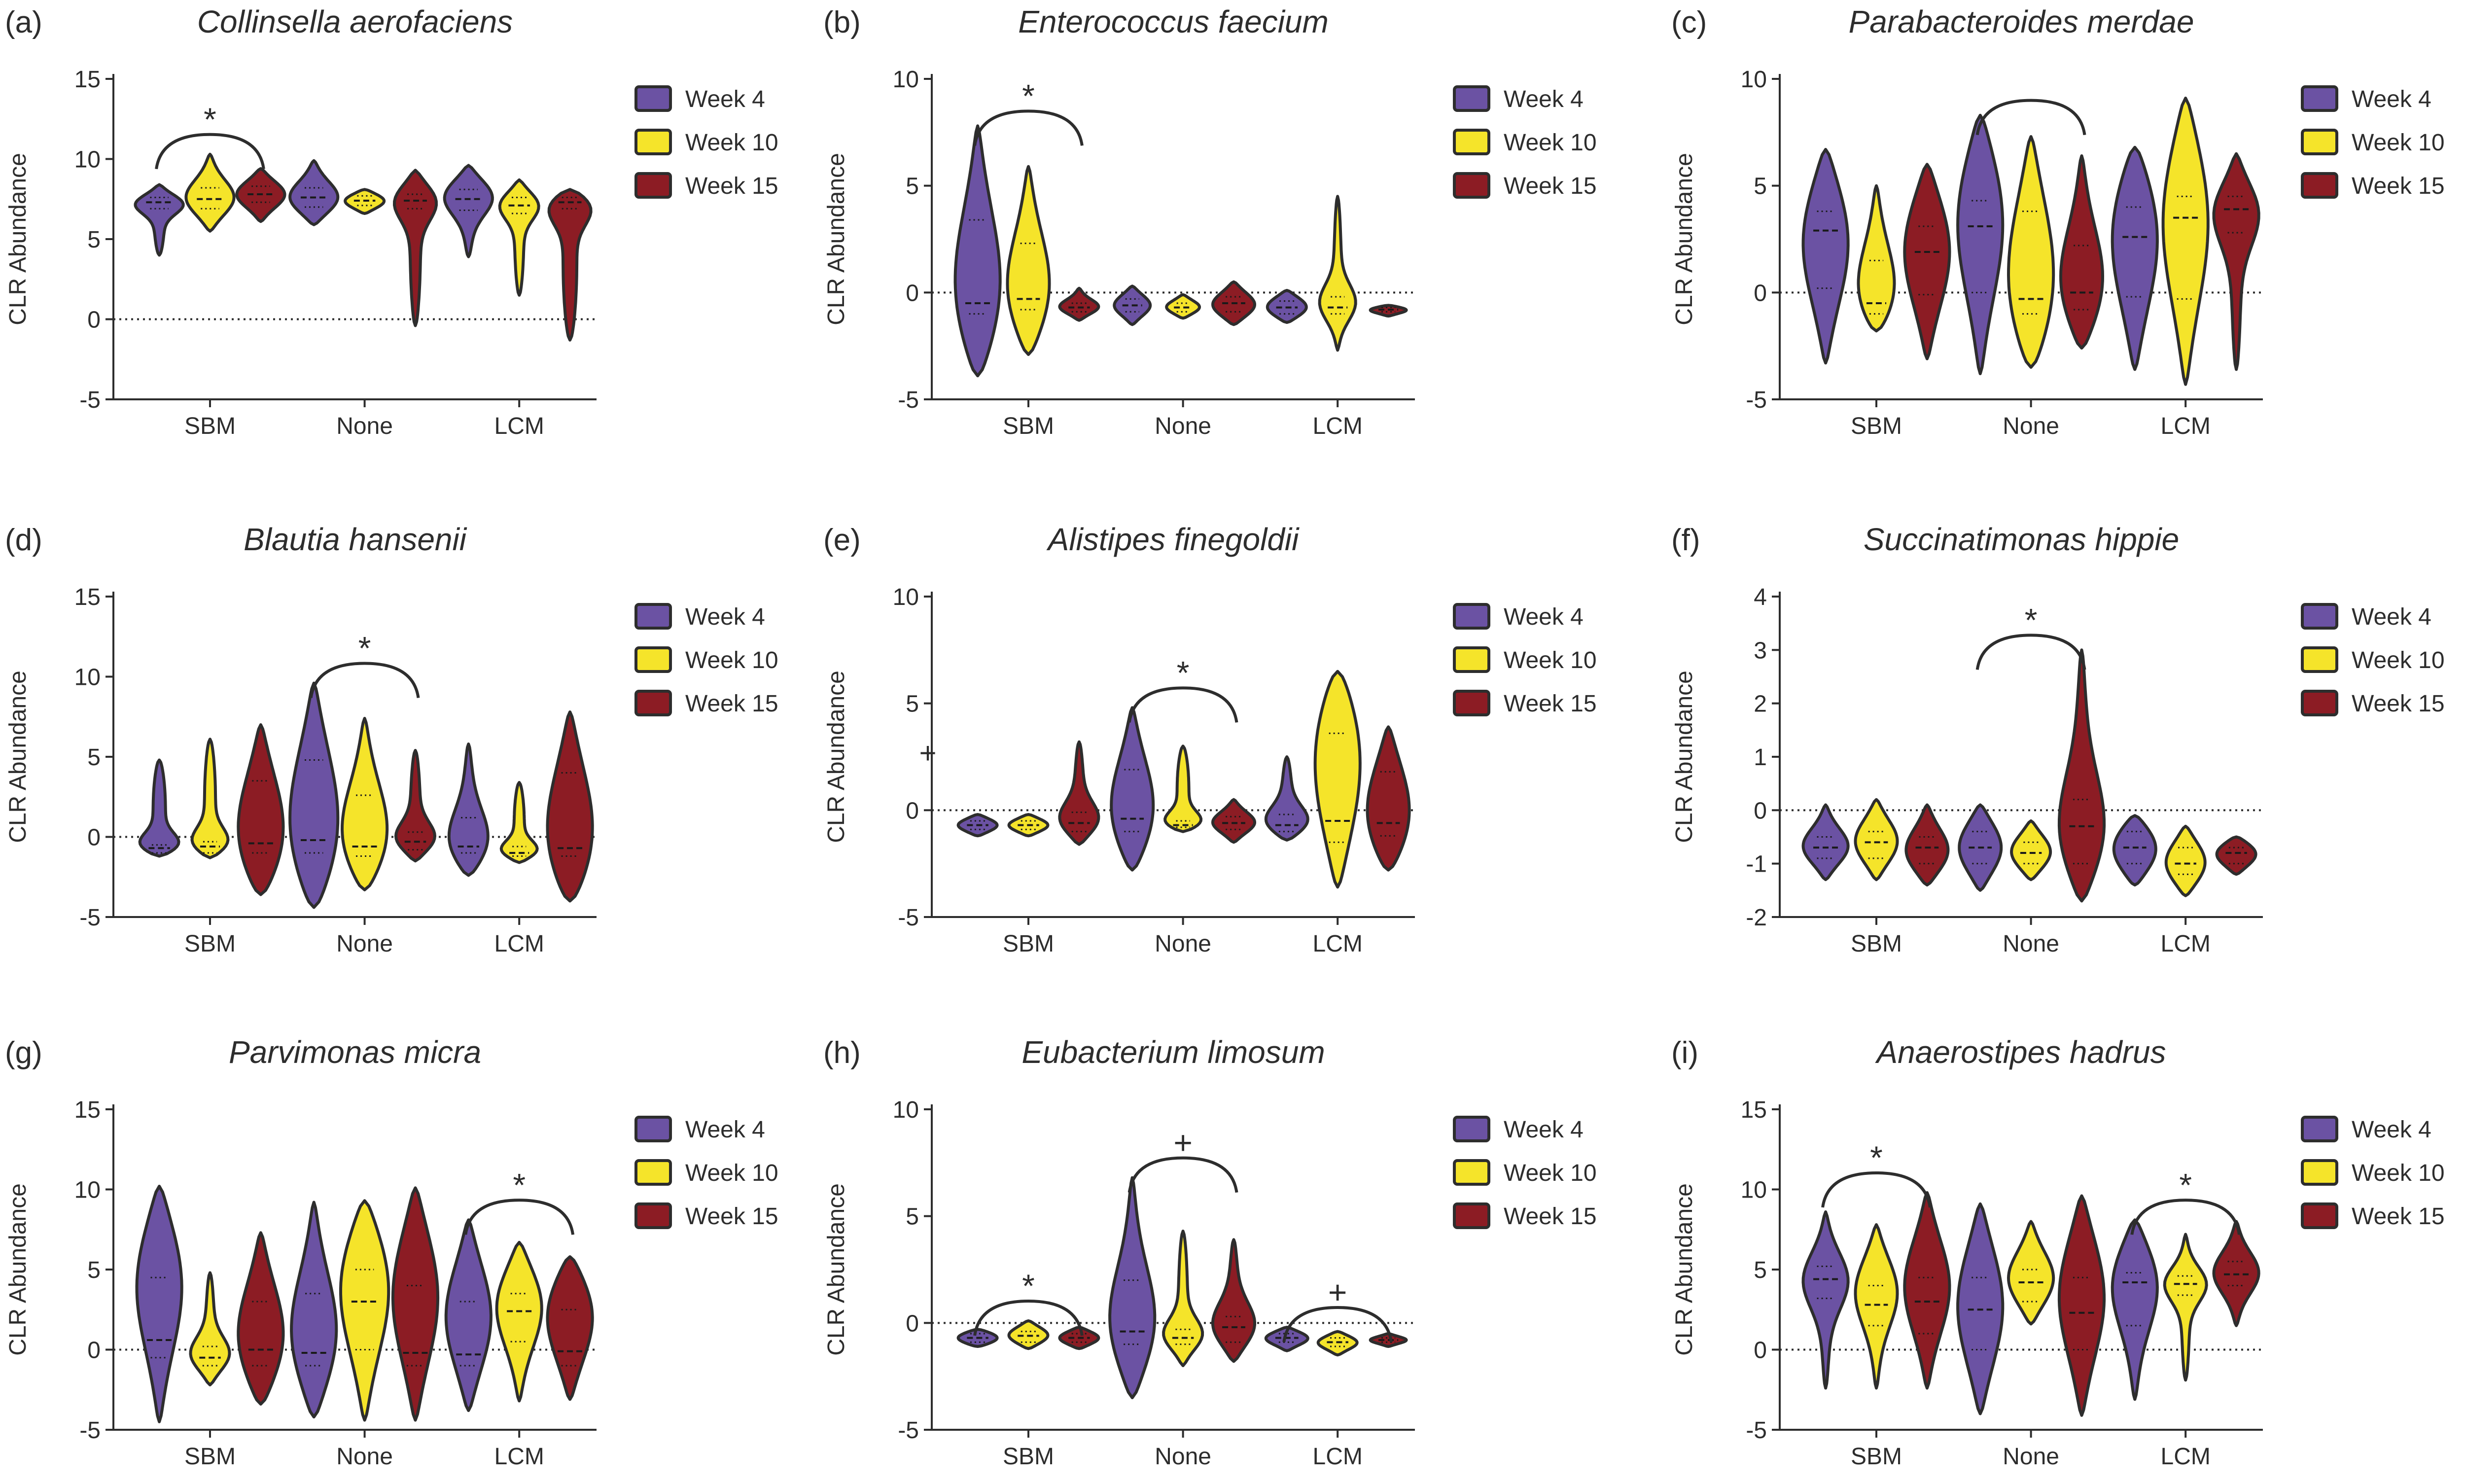 Image resolution: width=2465 pixels, height=1484 pixels. Describe the element at coordinates (1760, 704) in the screenshot. I see `y-tick-label: 2` at that location.